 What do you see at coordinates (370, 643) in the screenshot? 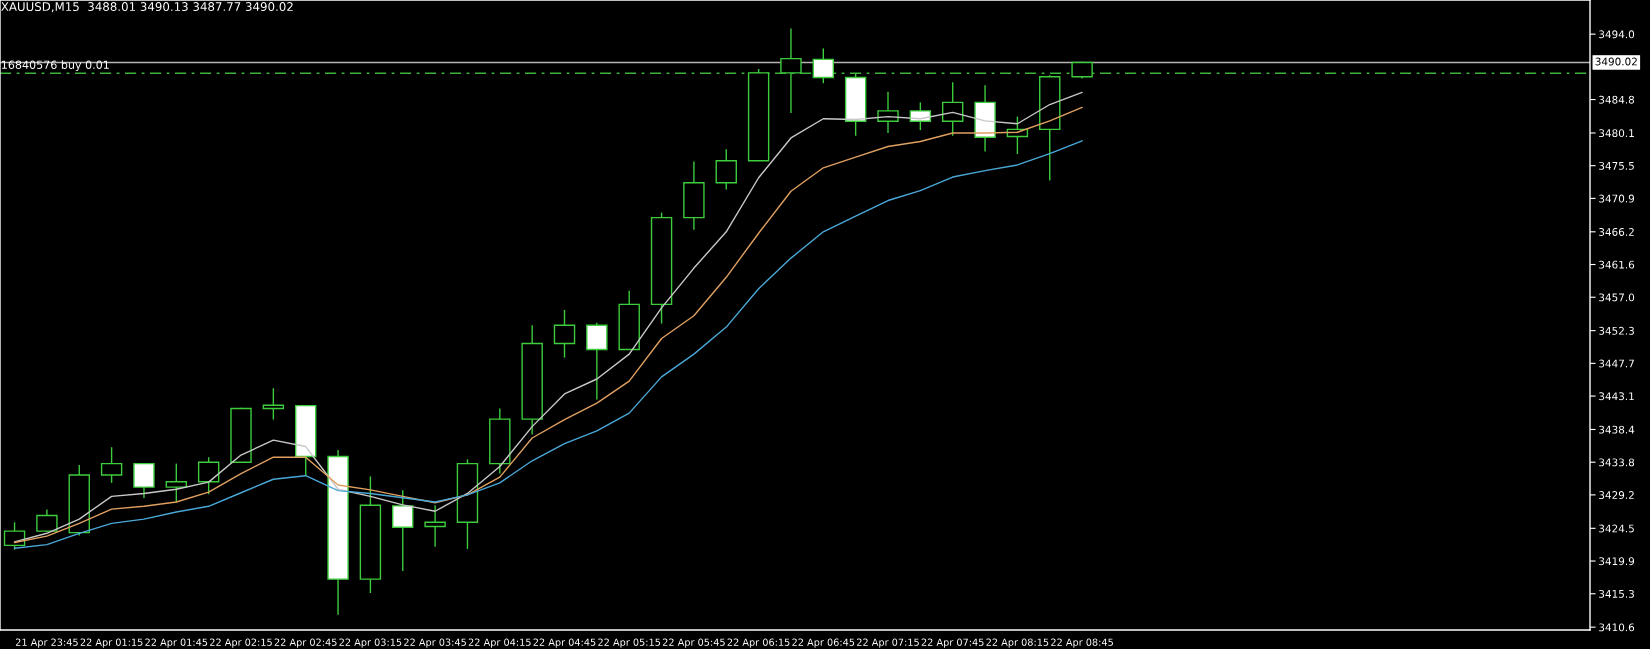
I see `x-tick-label: 22 Apr 03:15` at bounding box center [370, 643].